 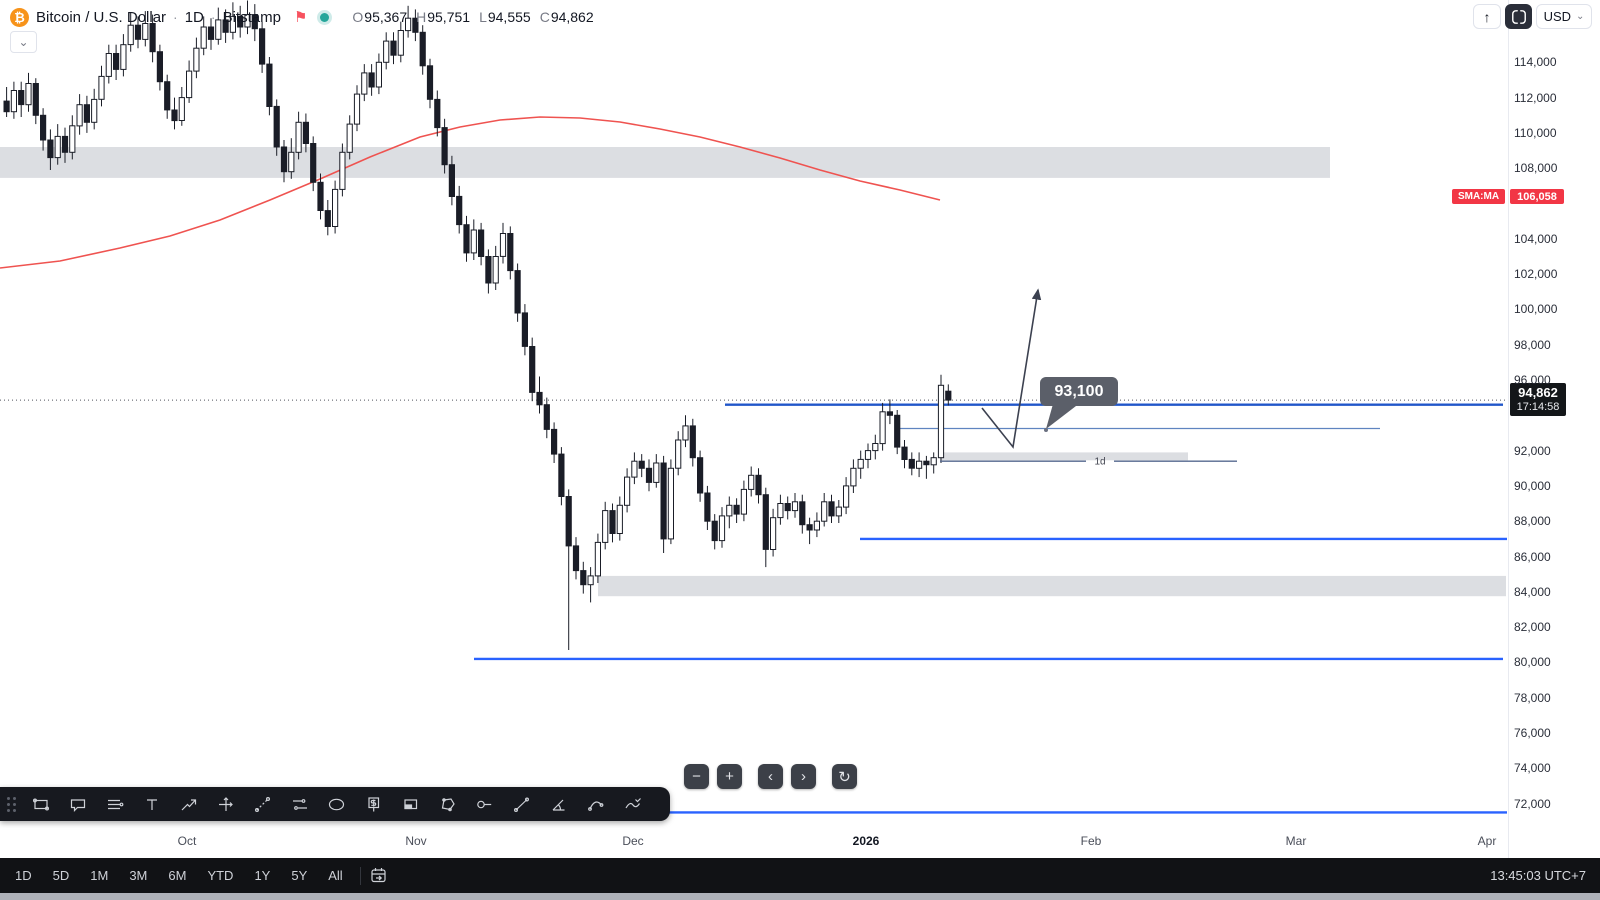 I want to click on callout-tool-button, so click(x=77, y=804).